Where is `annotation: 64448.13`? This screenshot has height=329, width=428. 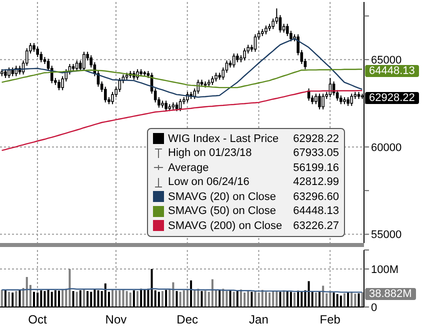
annotation: 64448.13 is located at coordinates (316, 211).